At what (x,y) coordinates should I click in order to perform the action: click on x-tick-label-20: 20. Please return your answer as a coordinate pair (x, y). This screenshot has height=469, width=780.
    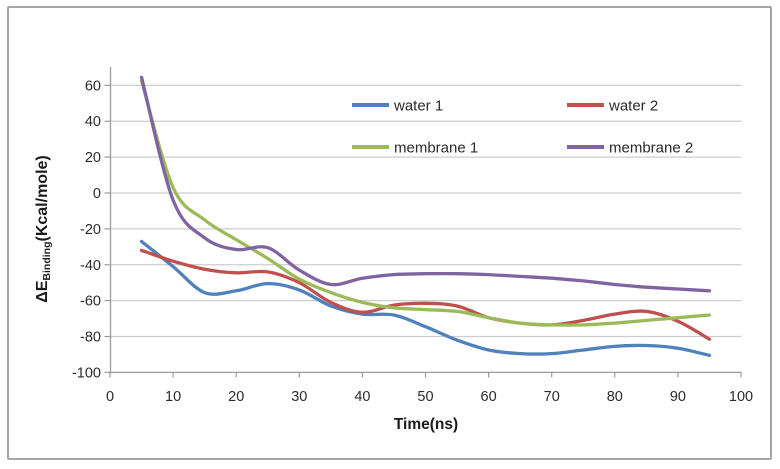
    Looking at the image, I should click on (236, 397).